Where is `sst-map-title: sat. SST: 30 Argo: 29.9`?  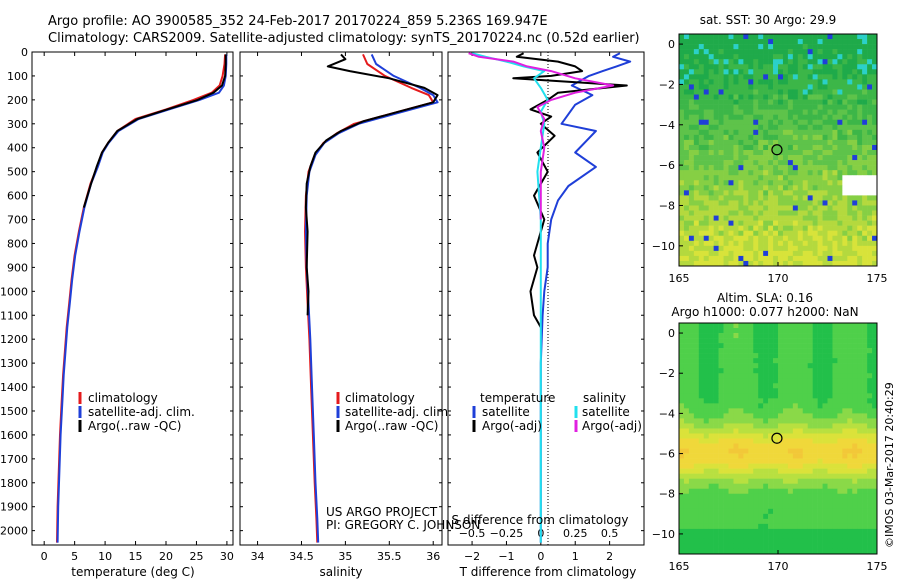 sst-map-title: sat. SST: 30 Argo: 29.9 is located at coordinates (768, 20).